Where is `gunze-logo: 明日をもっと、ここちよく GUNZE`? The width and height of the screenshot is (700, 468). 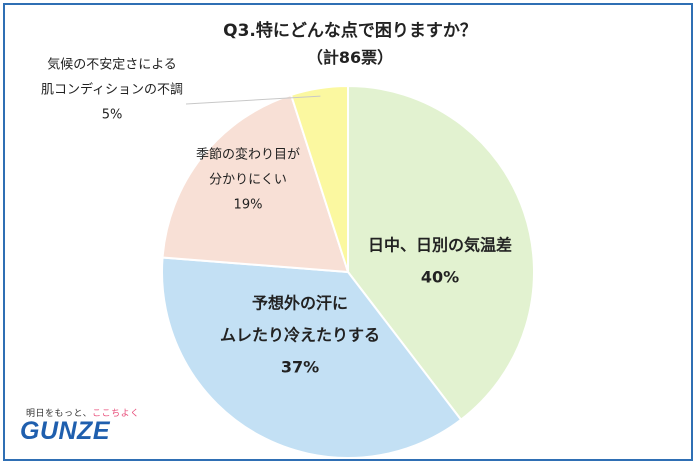 gunze-logo: 明日をもっと、ここちよく GUNZE is located at coordinates (79, 429).